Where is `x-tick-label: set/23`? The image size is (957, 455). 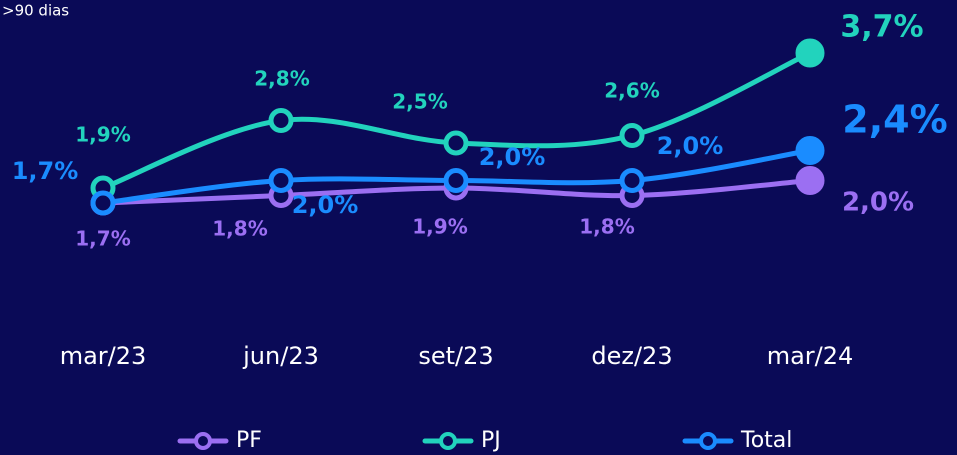
x-tick-label: set/23 is located at coordinates (455, 356).